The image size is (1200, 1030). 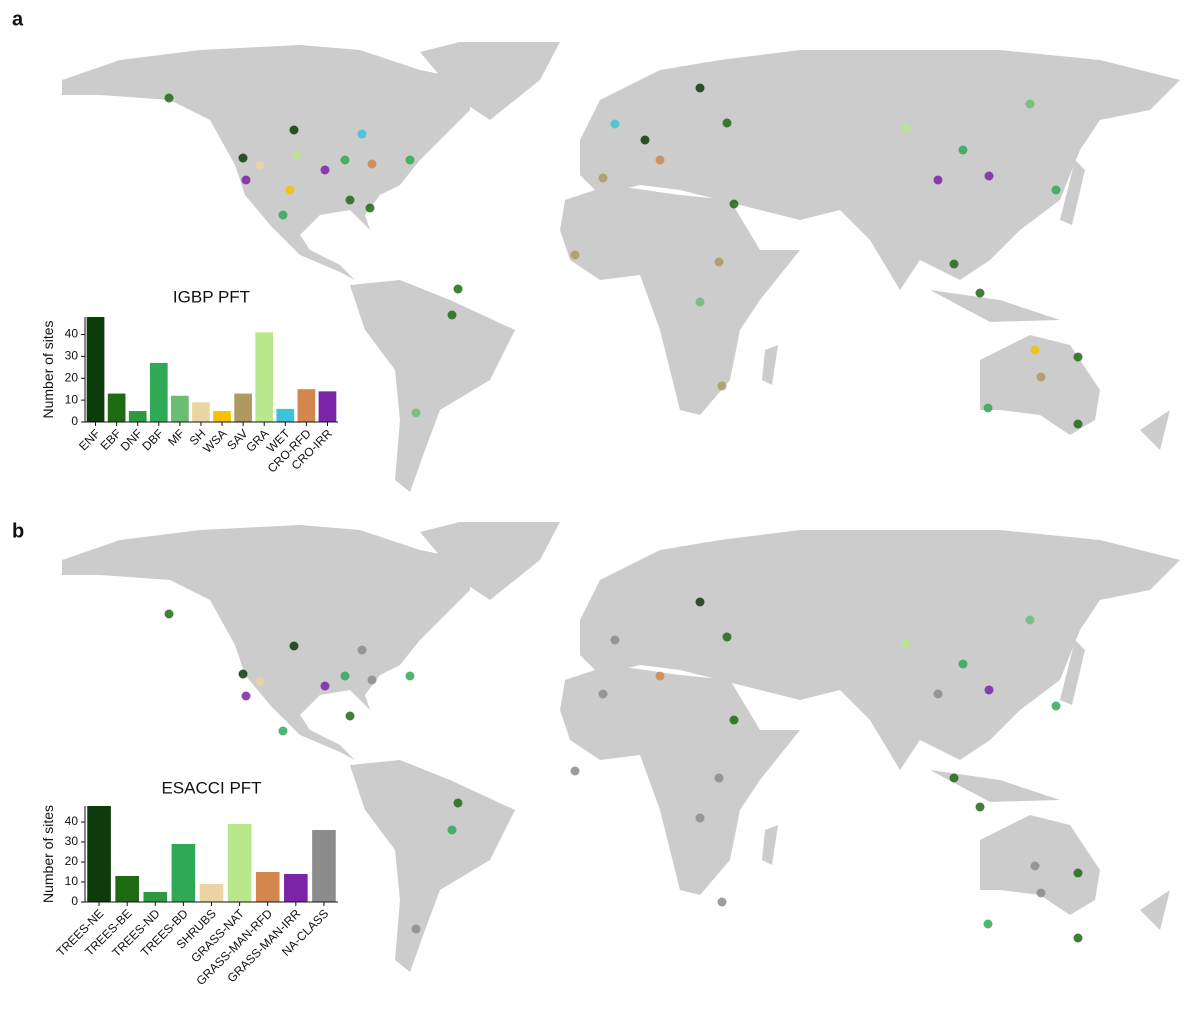 I want to click on panel-label: a, so click(x=18, y=19).